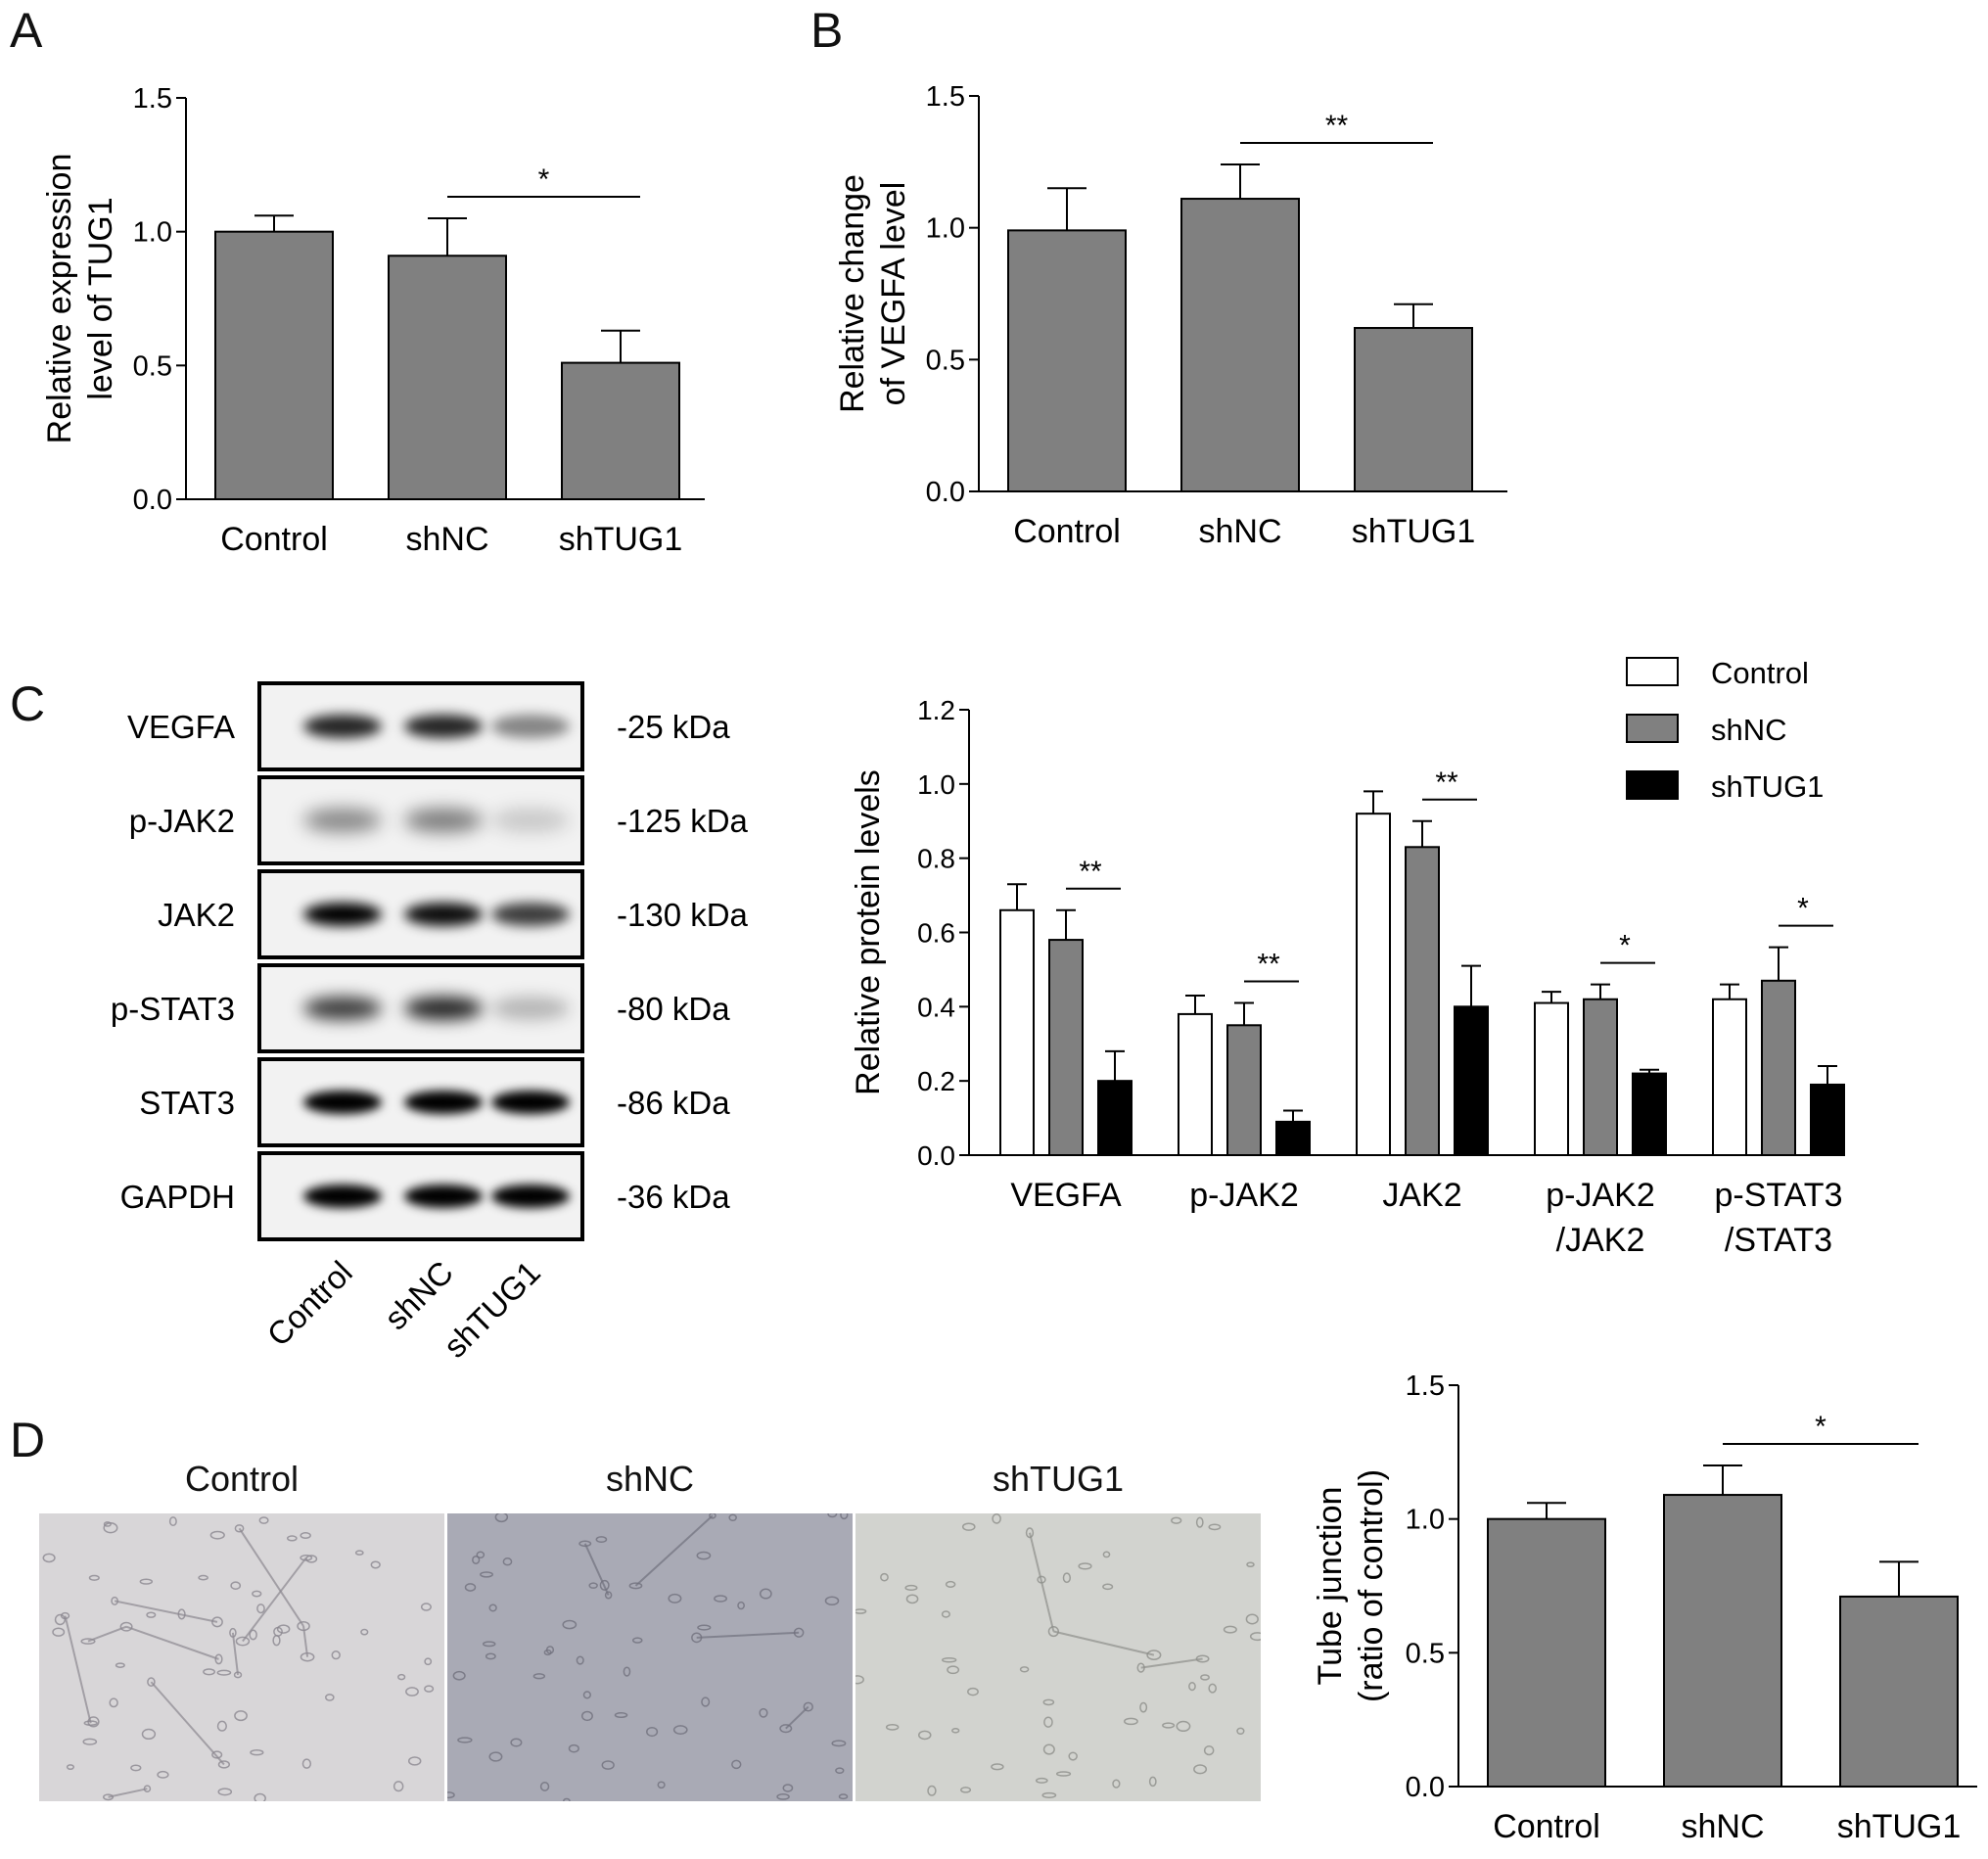 This screenshot has height=1859, width=1988. I want to click on blot-lane-label: shTUG1, so click(492, 1309).